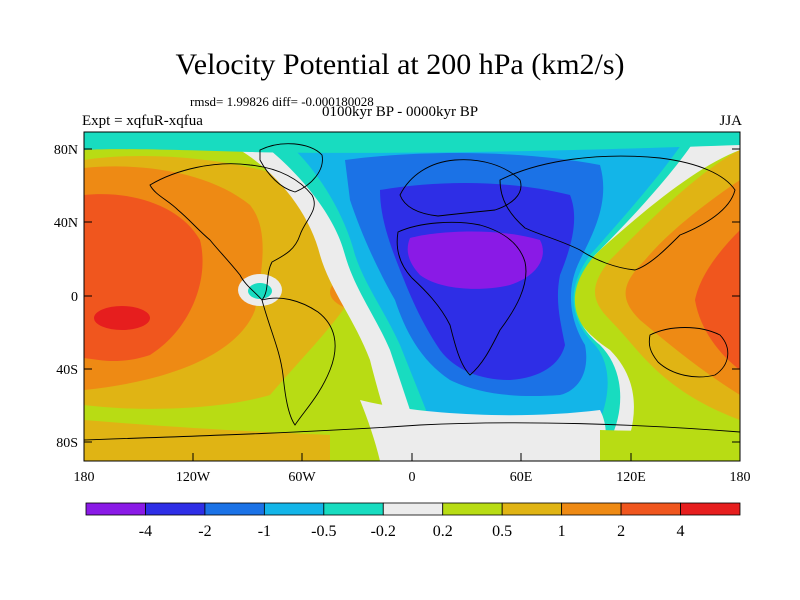 The width and height of the screenshot is (800, 600). What do you see at coordinates (682, 287) in the screenshot?
I see `west-pacific-orange-region` at bounding box center [682, 287].